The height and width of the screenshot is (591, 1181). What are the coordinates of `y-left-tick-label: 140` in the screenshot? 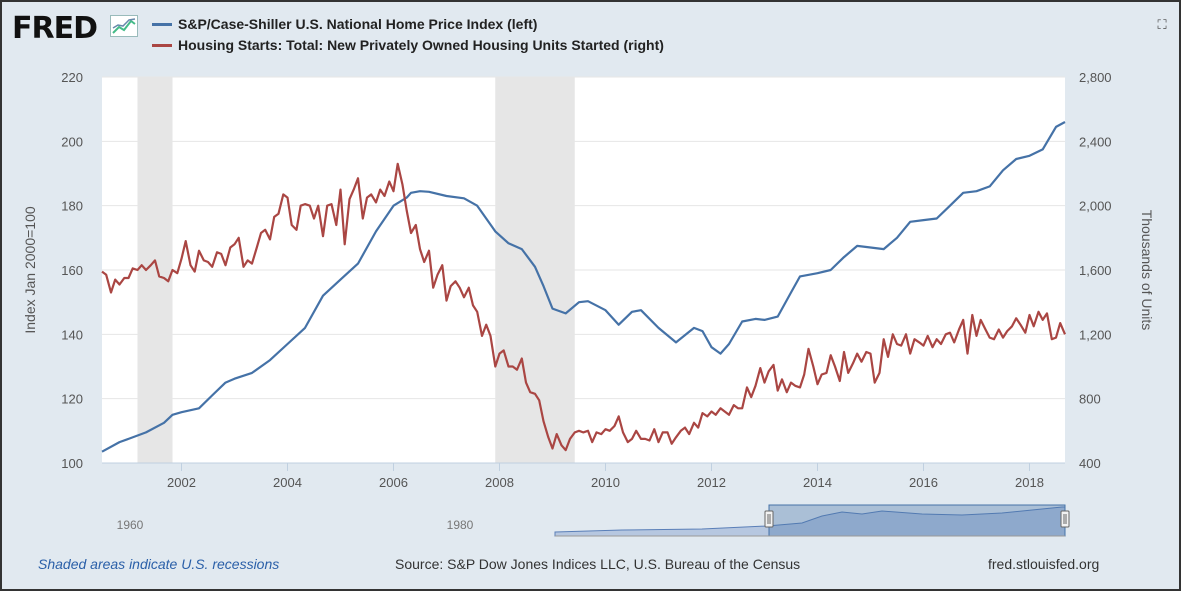 It's located at (72, 334).